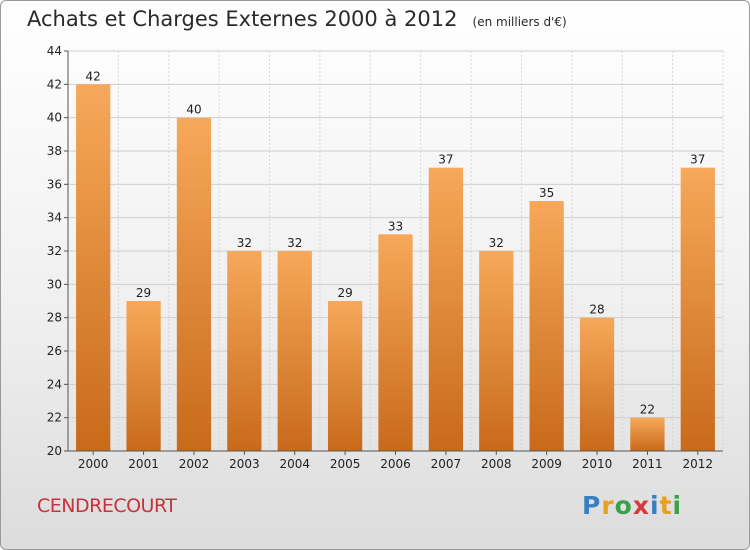  Describe the element at coordinates (592, 505) in the screenshot. I see `logo-letter: P` at that location.